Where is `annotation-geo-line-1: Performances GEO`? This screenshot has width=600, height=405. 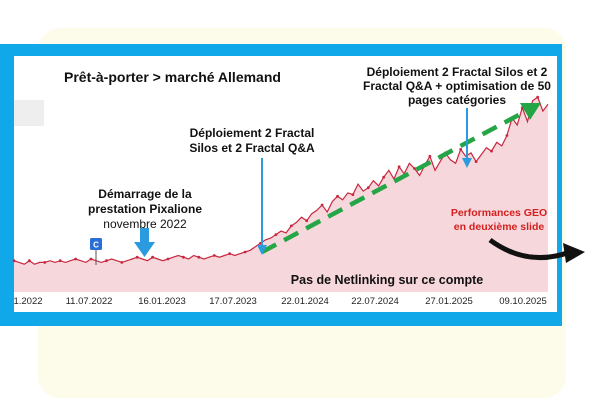
annotation-geo-line-1: Performances GEO is located at coordinates (499, 213).